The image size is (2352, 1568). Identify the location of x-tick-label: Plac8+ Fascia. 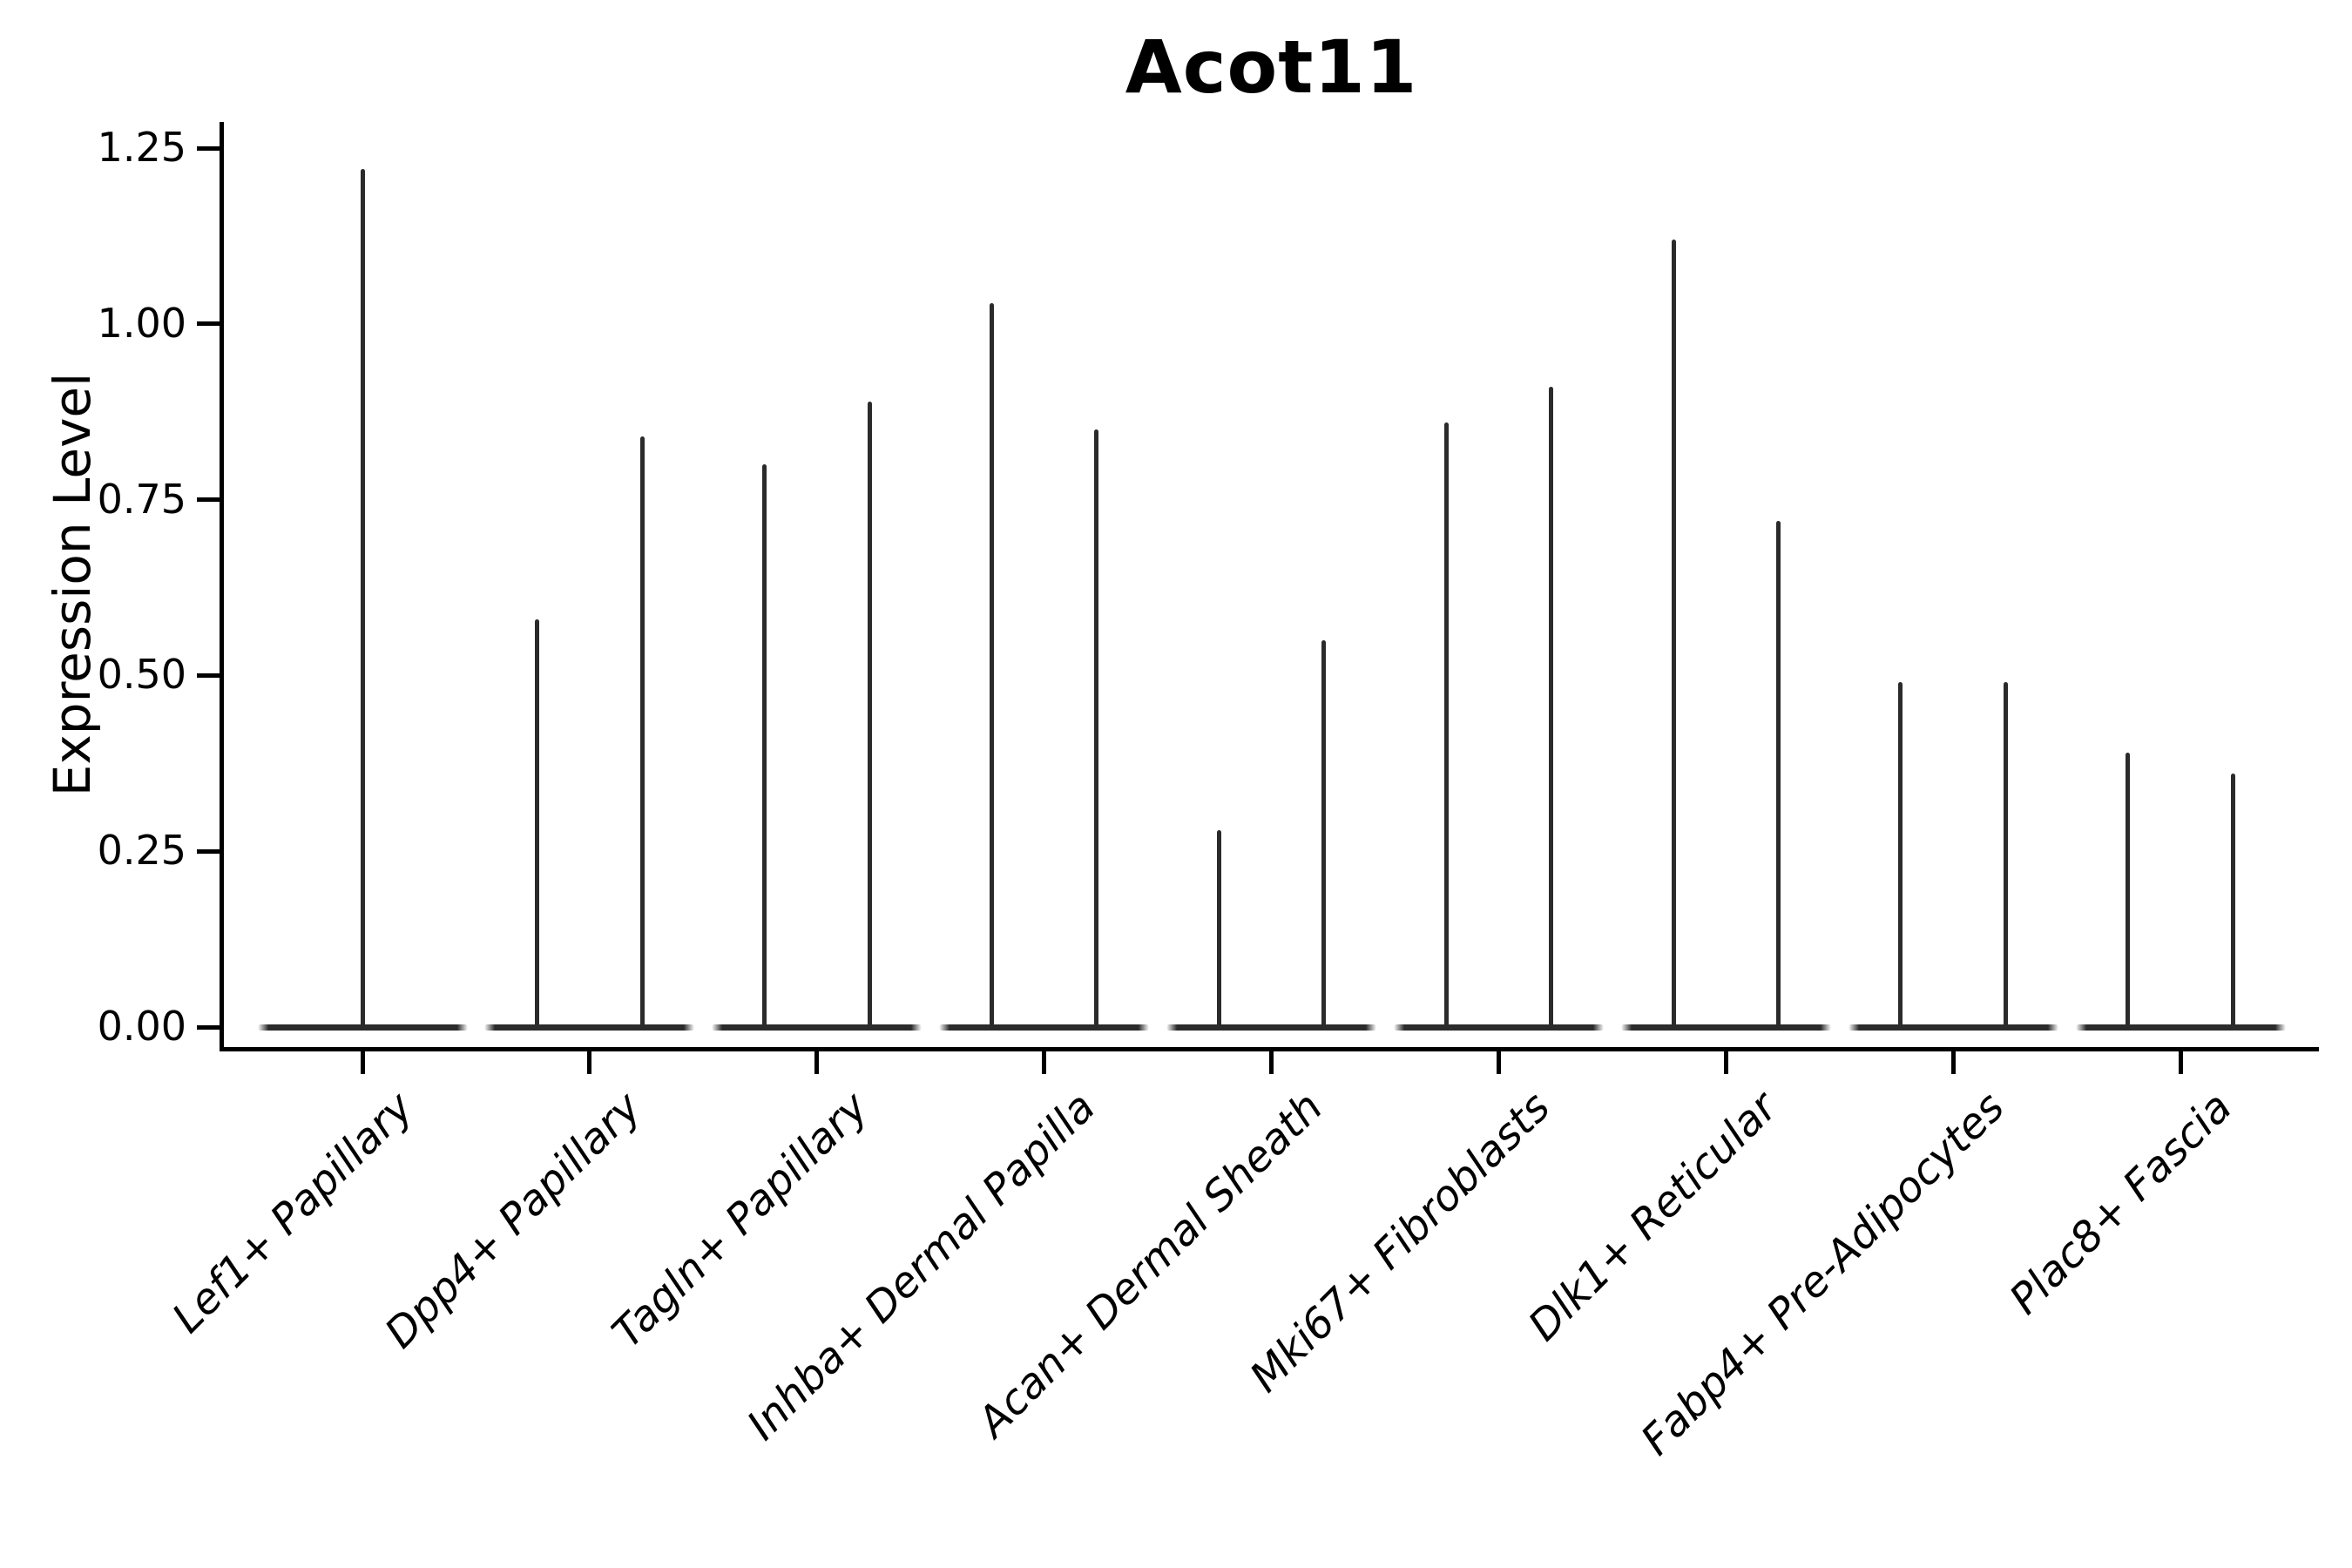
(2120, 1203).